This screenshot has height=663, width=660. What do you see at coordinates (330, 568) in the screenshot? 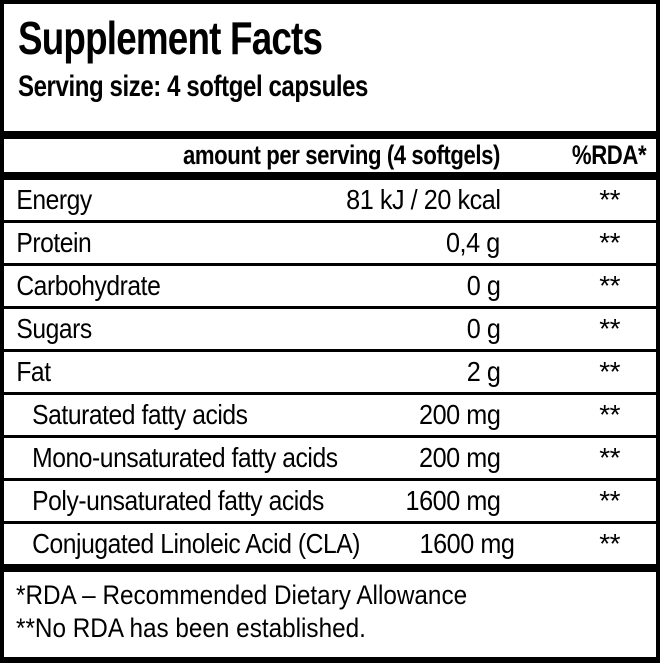
I see `thick-divider-bottom` at bounding box center [330, 568].